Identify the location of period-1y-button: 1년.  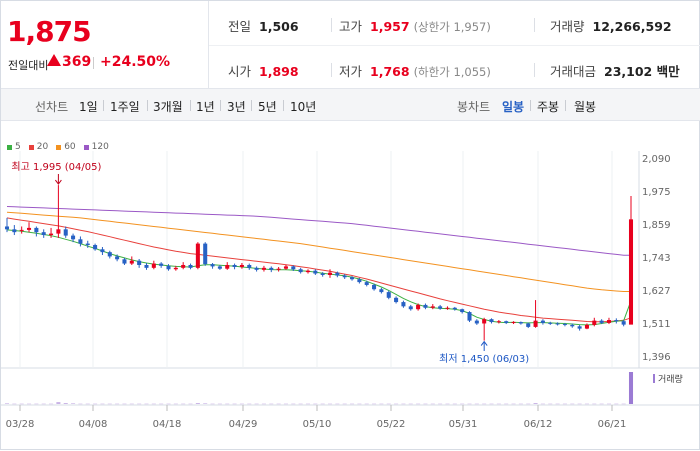
(205, 107).